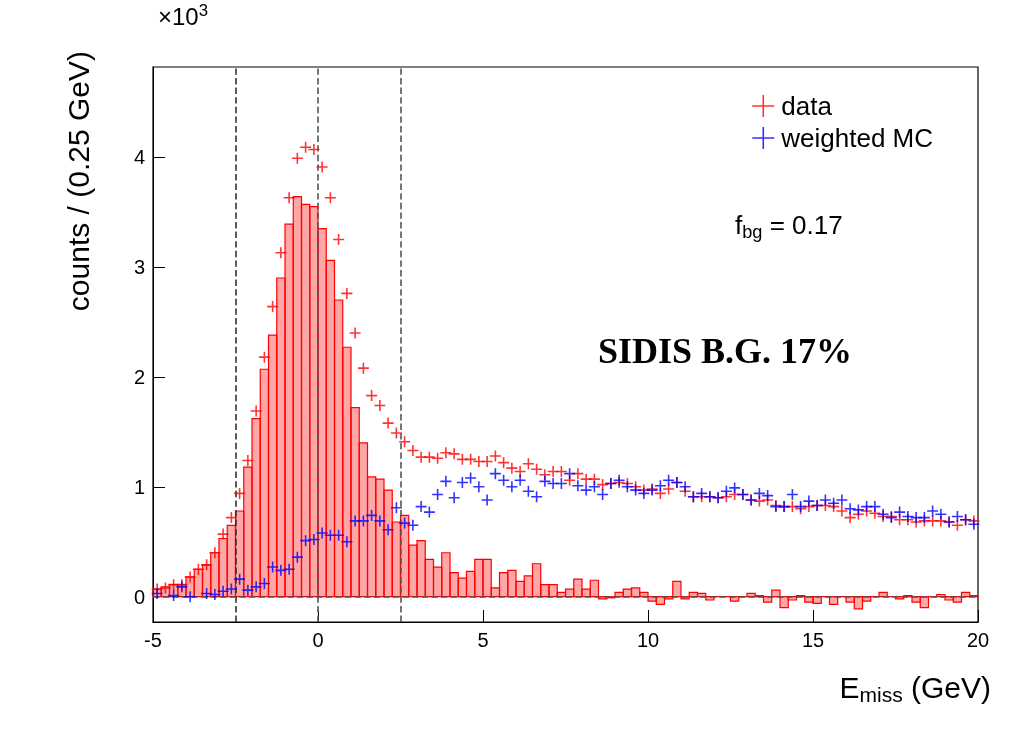 Image resolution: width=1013 pixels, height=751 pixels. Describe the element at coordinates (139, 157) in the screenshot. I see `y-tick-label: 4` at that location.